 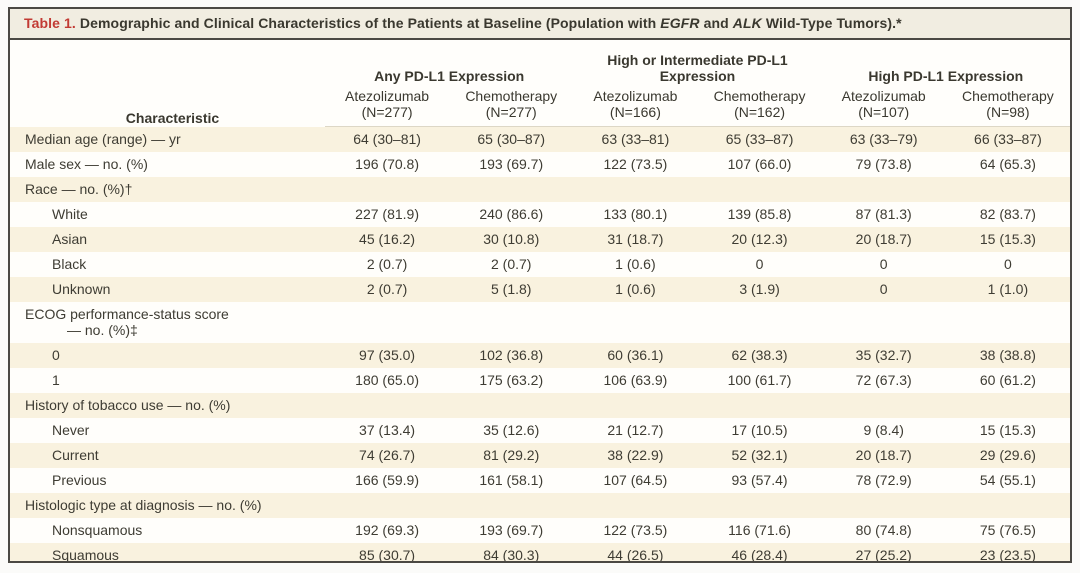 I want to click on table-row: Histologic type at diagnosis — no. (%), so click(x=540, y=505).